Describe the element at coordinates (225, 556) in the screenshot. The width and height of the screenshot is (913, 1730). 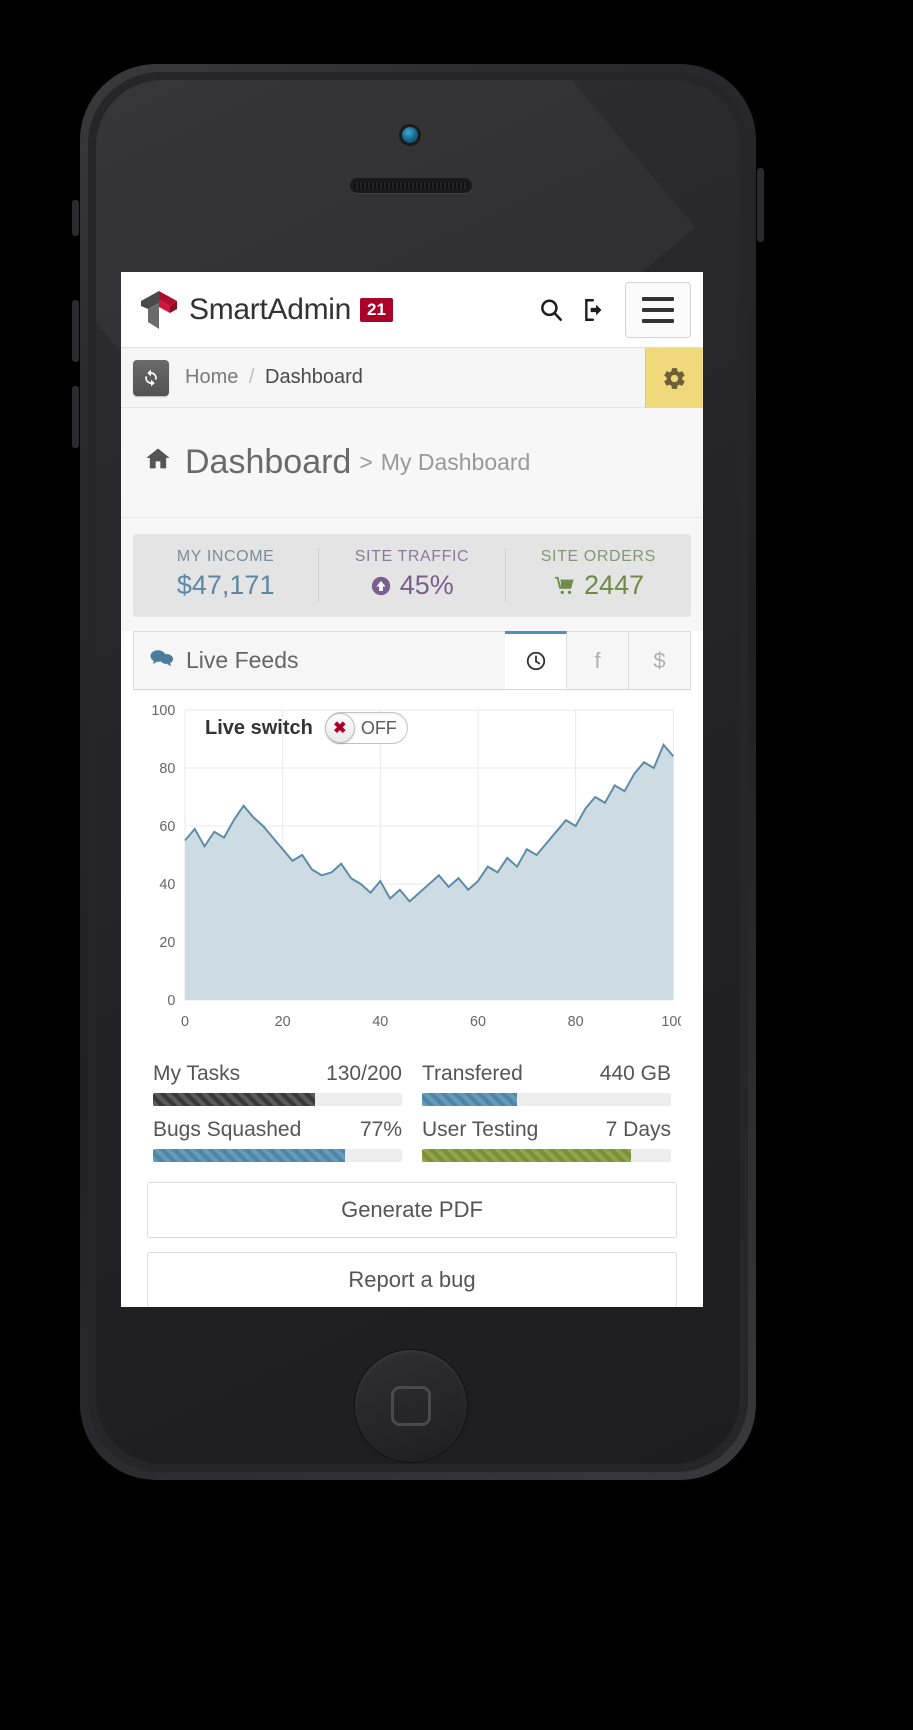
I see `stat-label: MY INCOME` at that location.